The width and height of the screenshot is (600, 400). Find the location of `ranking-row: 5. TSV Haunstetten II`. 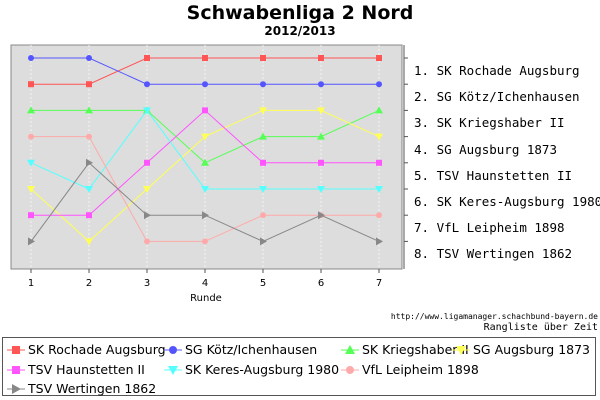

ranking-row: 5. TSV Haunstetten II is located at coordinates (493, 175).